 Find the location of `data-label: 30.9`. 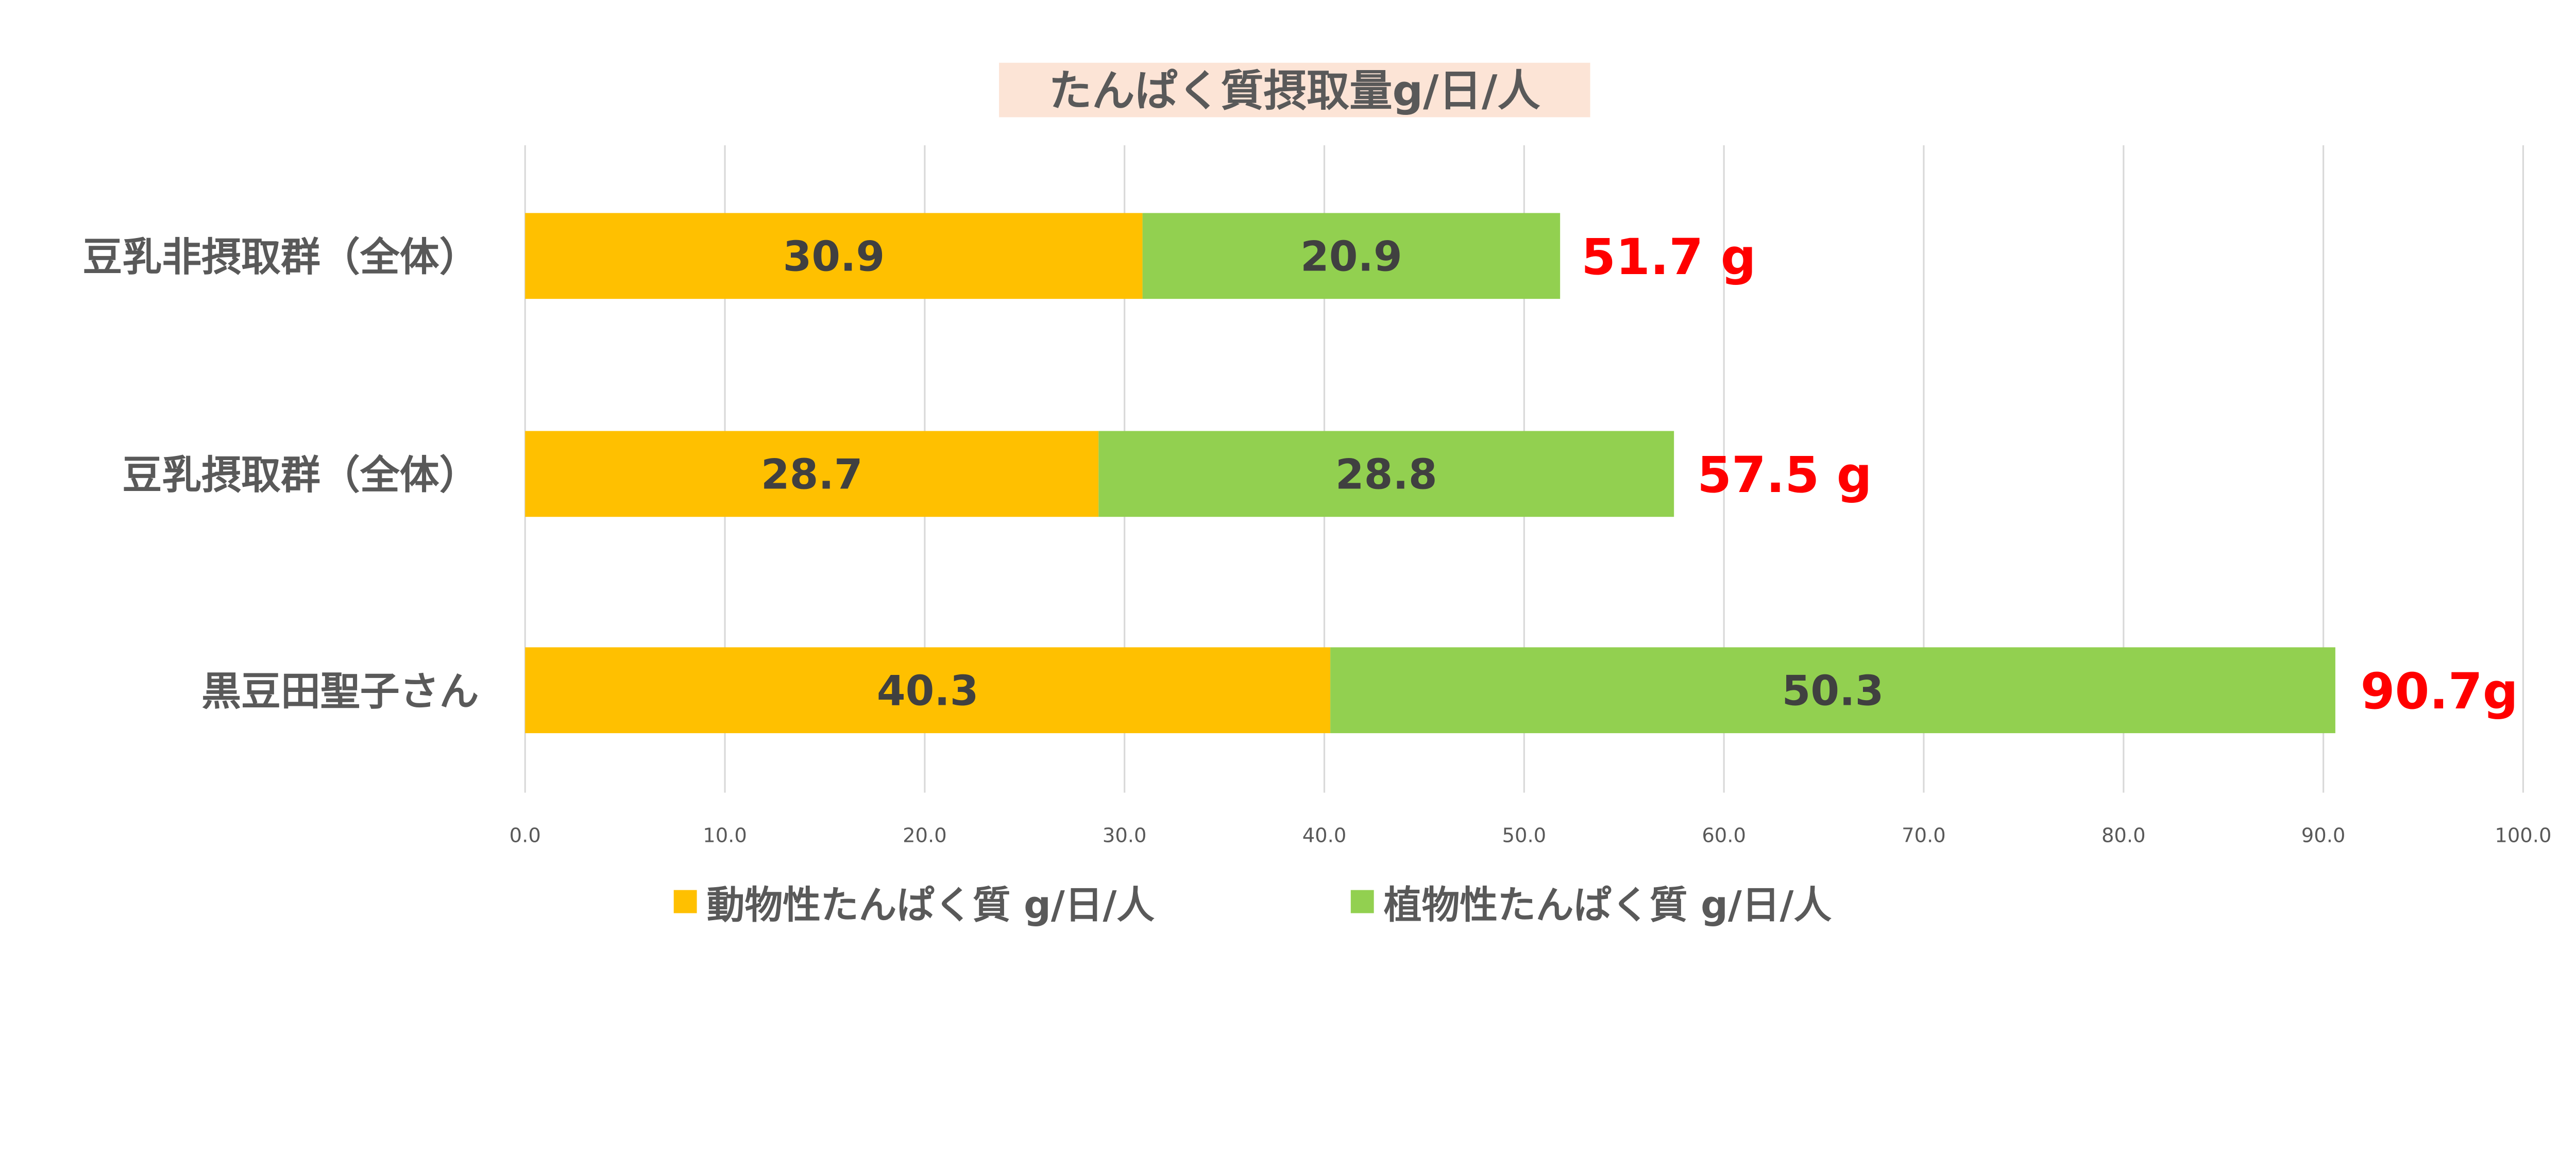

data-label: 30.9 is located at coordinates (834, 257).